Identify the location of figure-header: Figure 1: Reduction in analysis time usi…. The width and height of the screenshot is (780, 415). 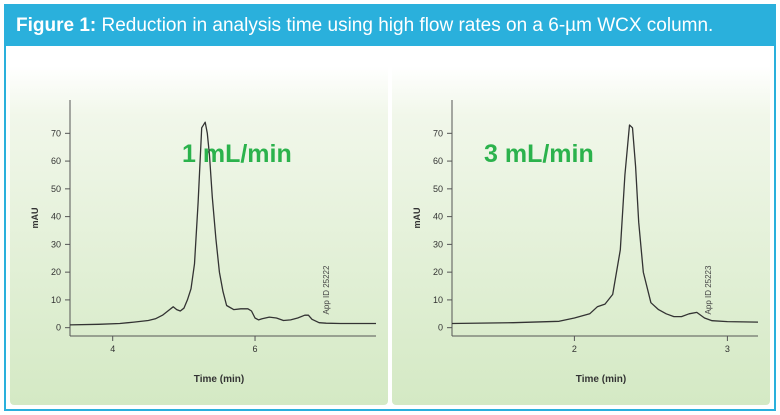
(390, 26).